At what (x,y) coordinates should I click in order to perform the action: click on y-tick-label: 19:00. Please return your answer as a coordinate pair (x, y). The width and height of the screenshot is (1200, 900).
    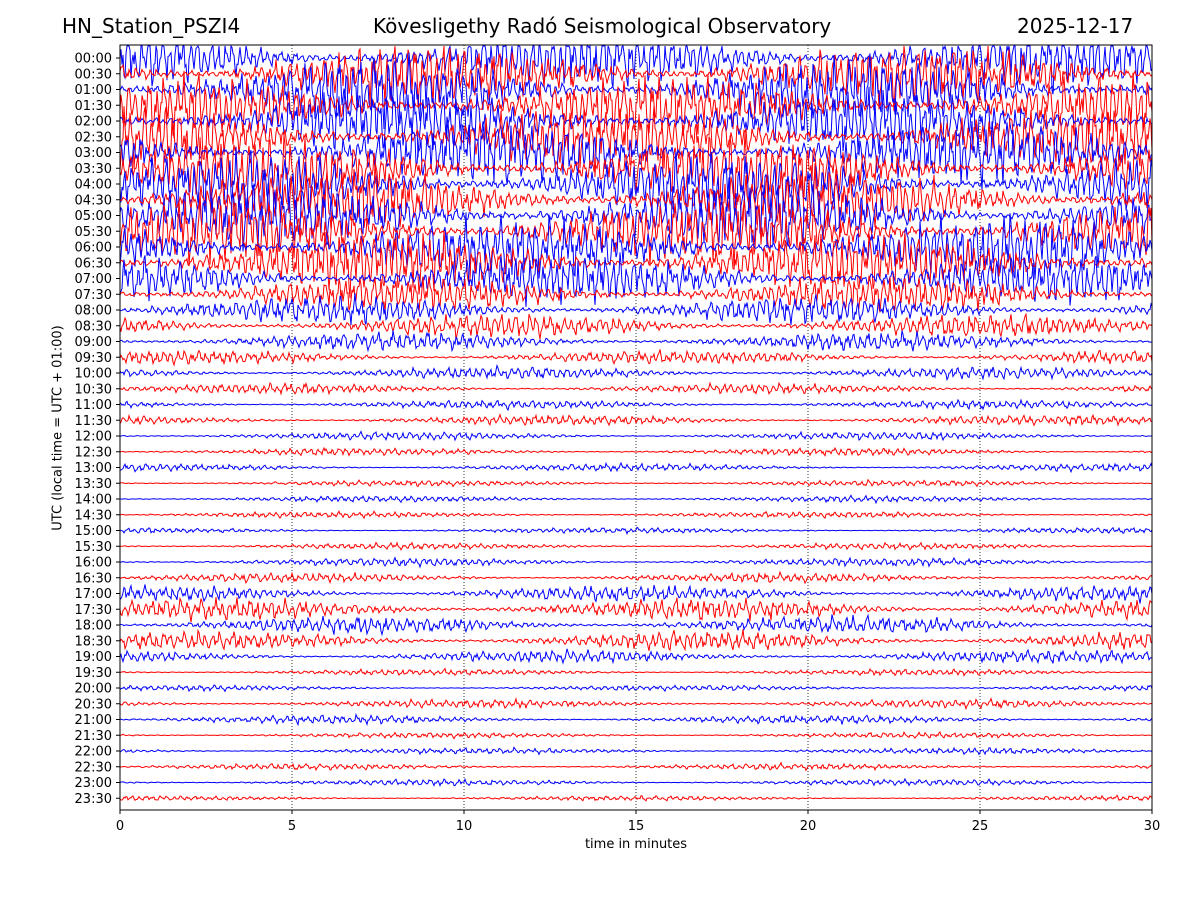
    Looking at the image, I should click on (93, 657).